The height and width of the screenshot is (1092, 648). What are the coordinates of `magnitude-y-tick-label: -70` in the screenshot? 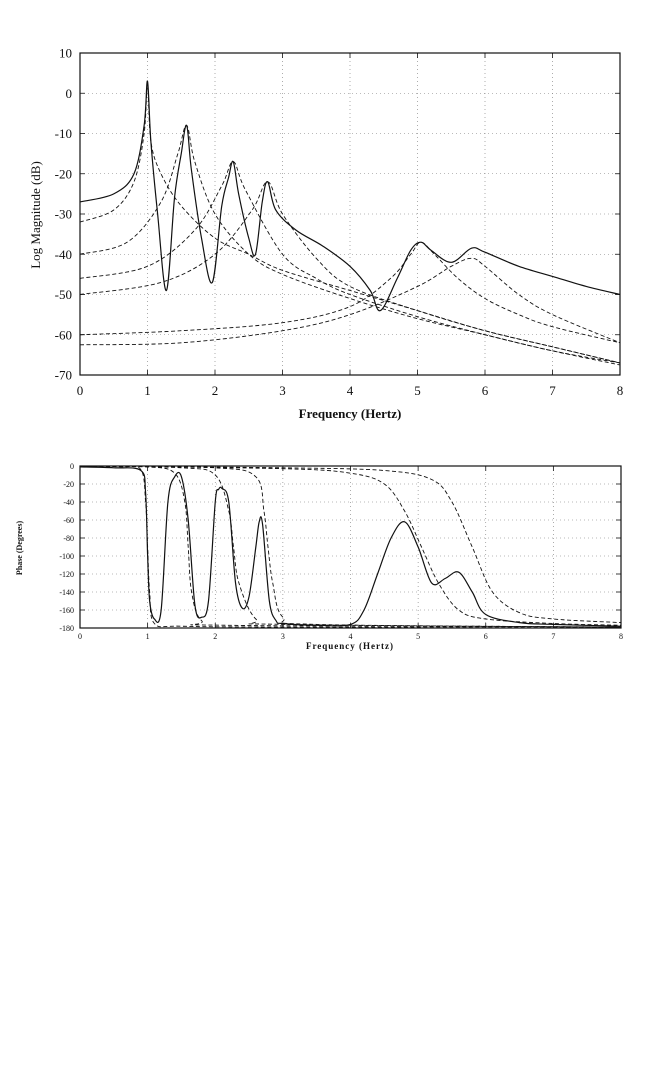 It's located at (63, 375).